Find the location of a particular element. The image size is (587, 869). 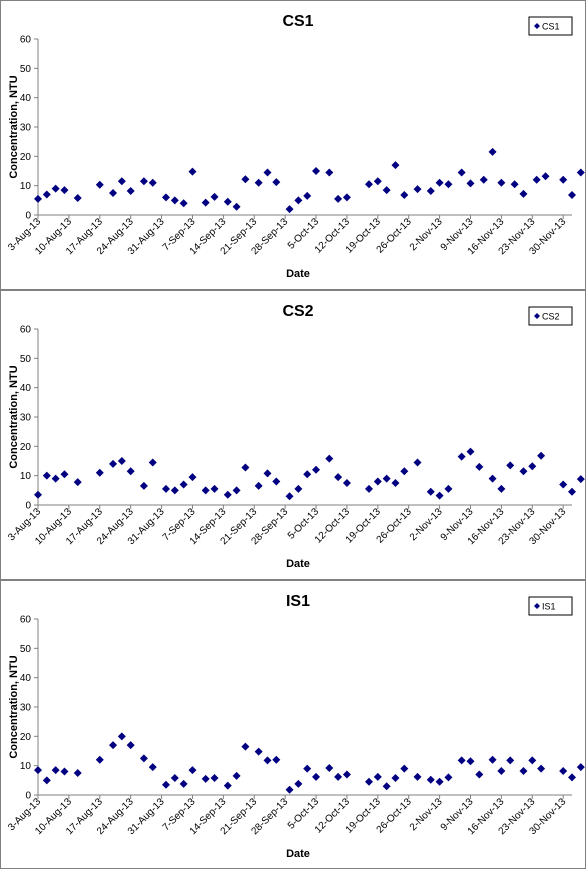

x-axis-label: Date is located at coordinates (298, 854).